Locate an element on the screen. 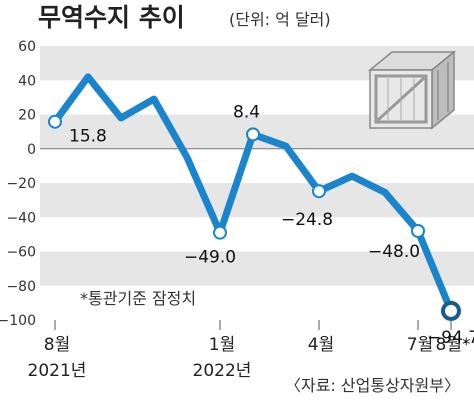  unit-label: (단위: 억 달러) is located at coordinates (280, 19).